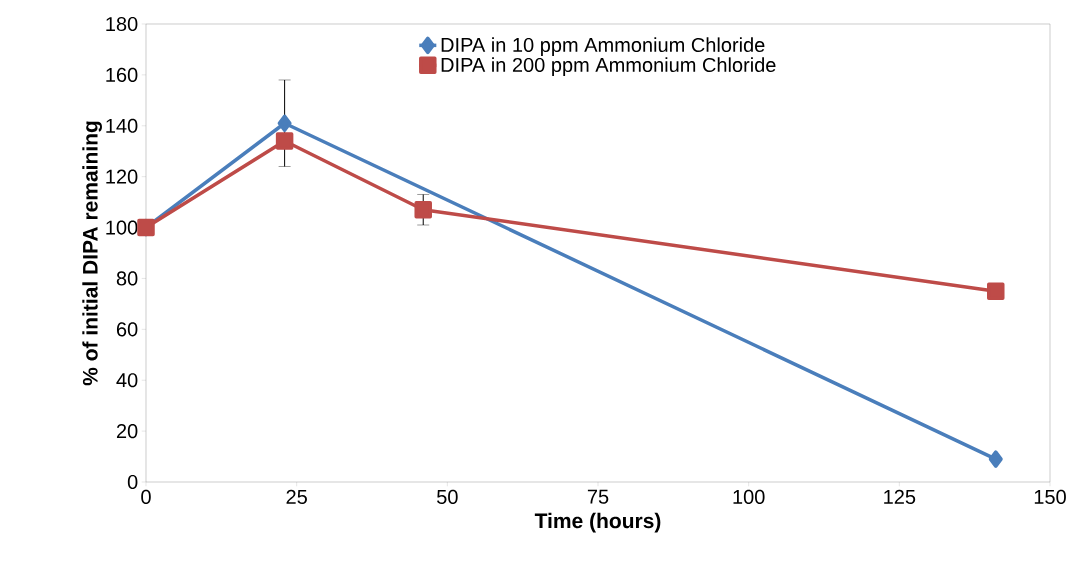 The height and width of the screenshot is (563, 1080). Describe the element at coordinates (122, 227) in the screenshot. I see `y-tick-label: 100` at that location.